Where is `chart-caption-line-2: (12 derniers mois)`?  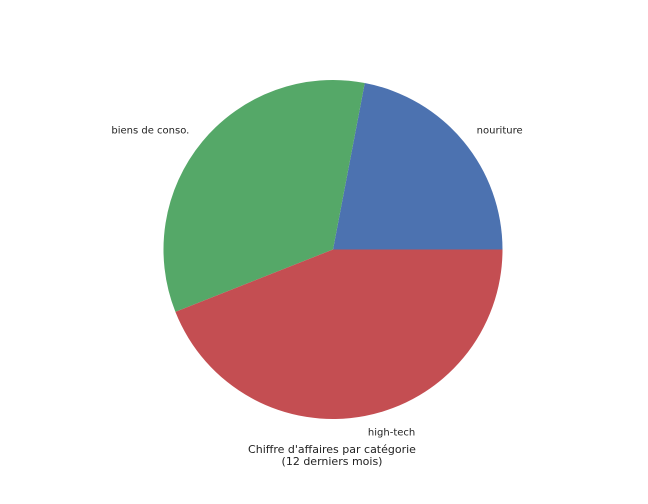
chart-caption-line-2: (12 derniers mois) is located at coordinates (332, 461).